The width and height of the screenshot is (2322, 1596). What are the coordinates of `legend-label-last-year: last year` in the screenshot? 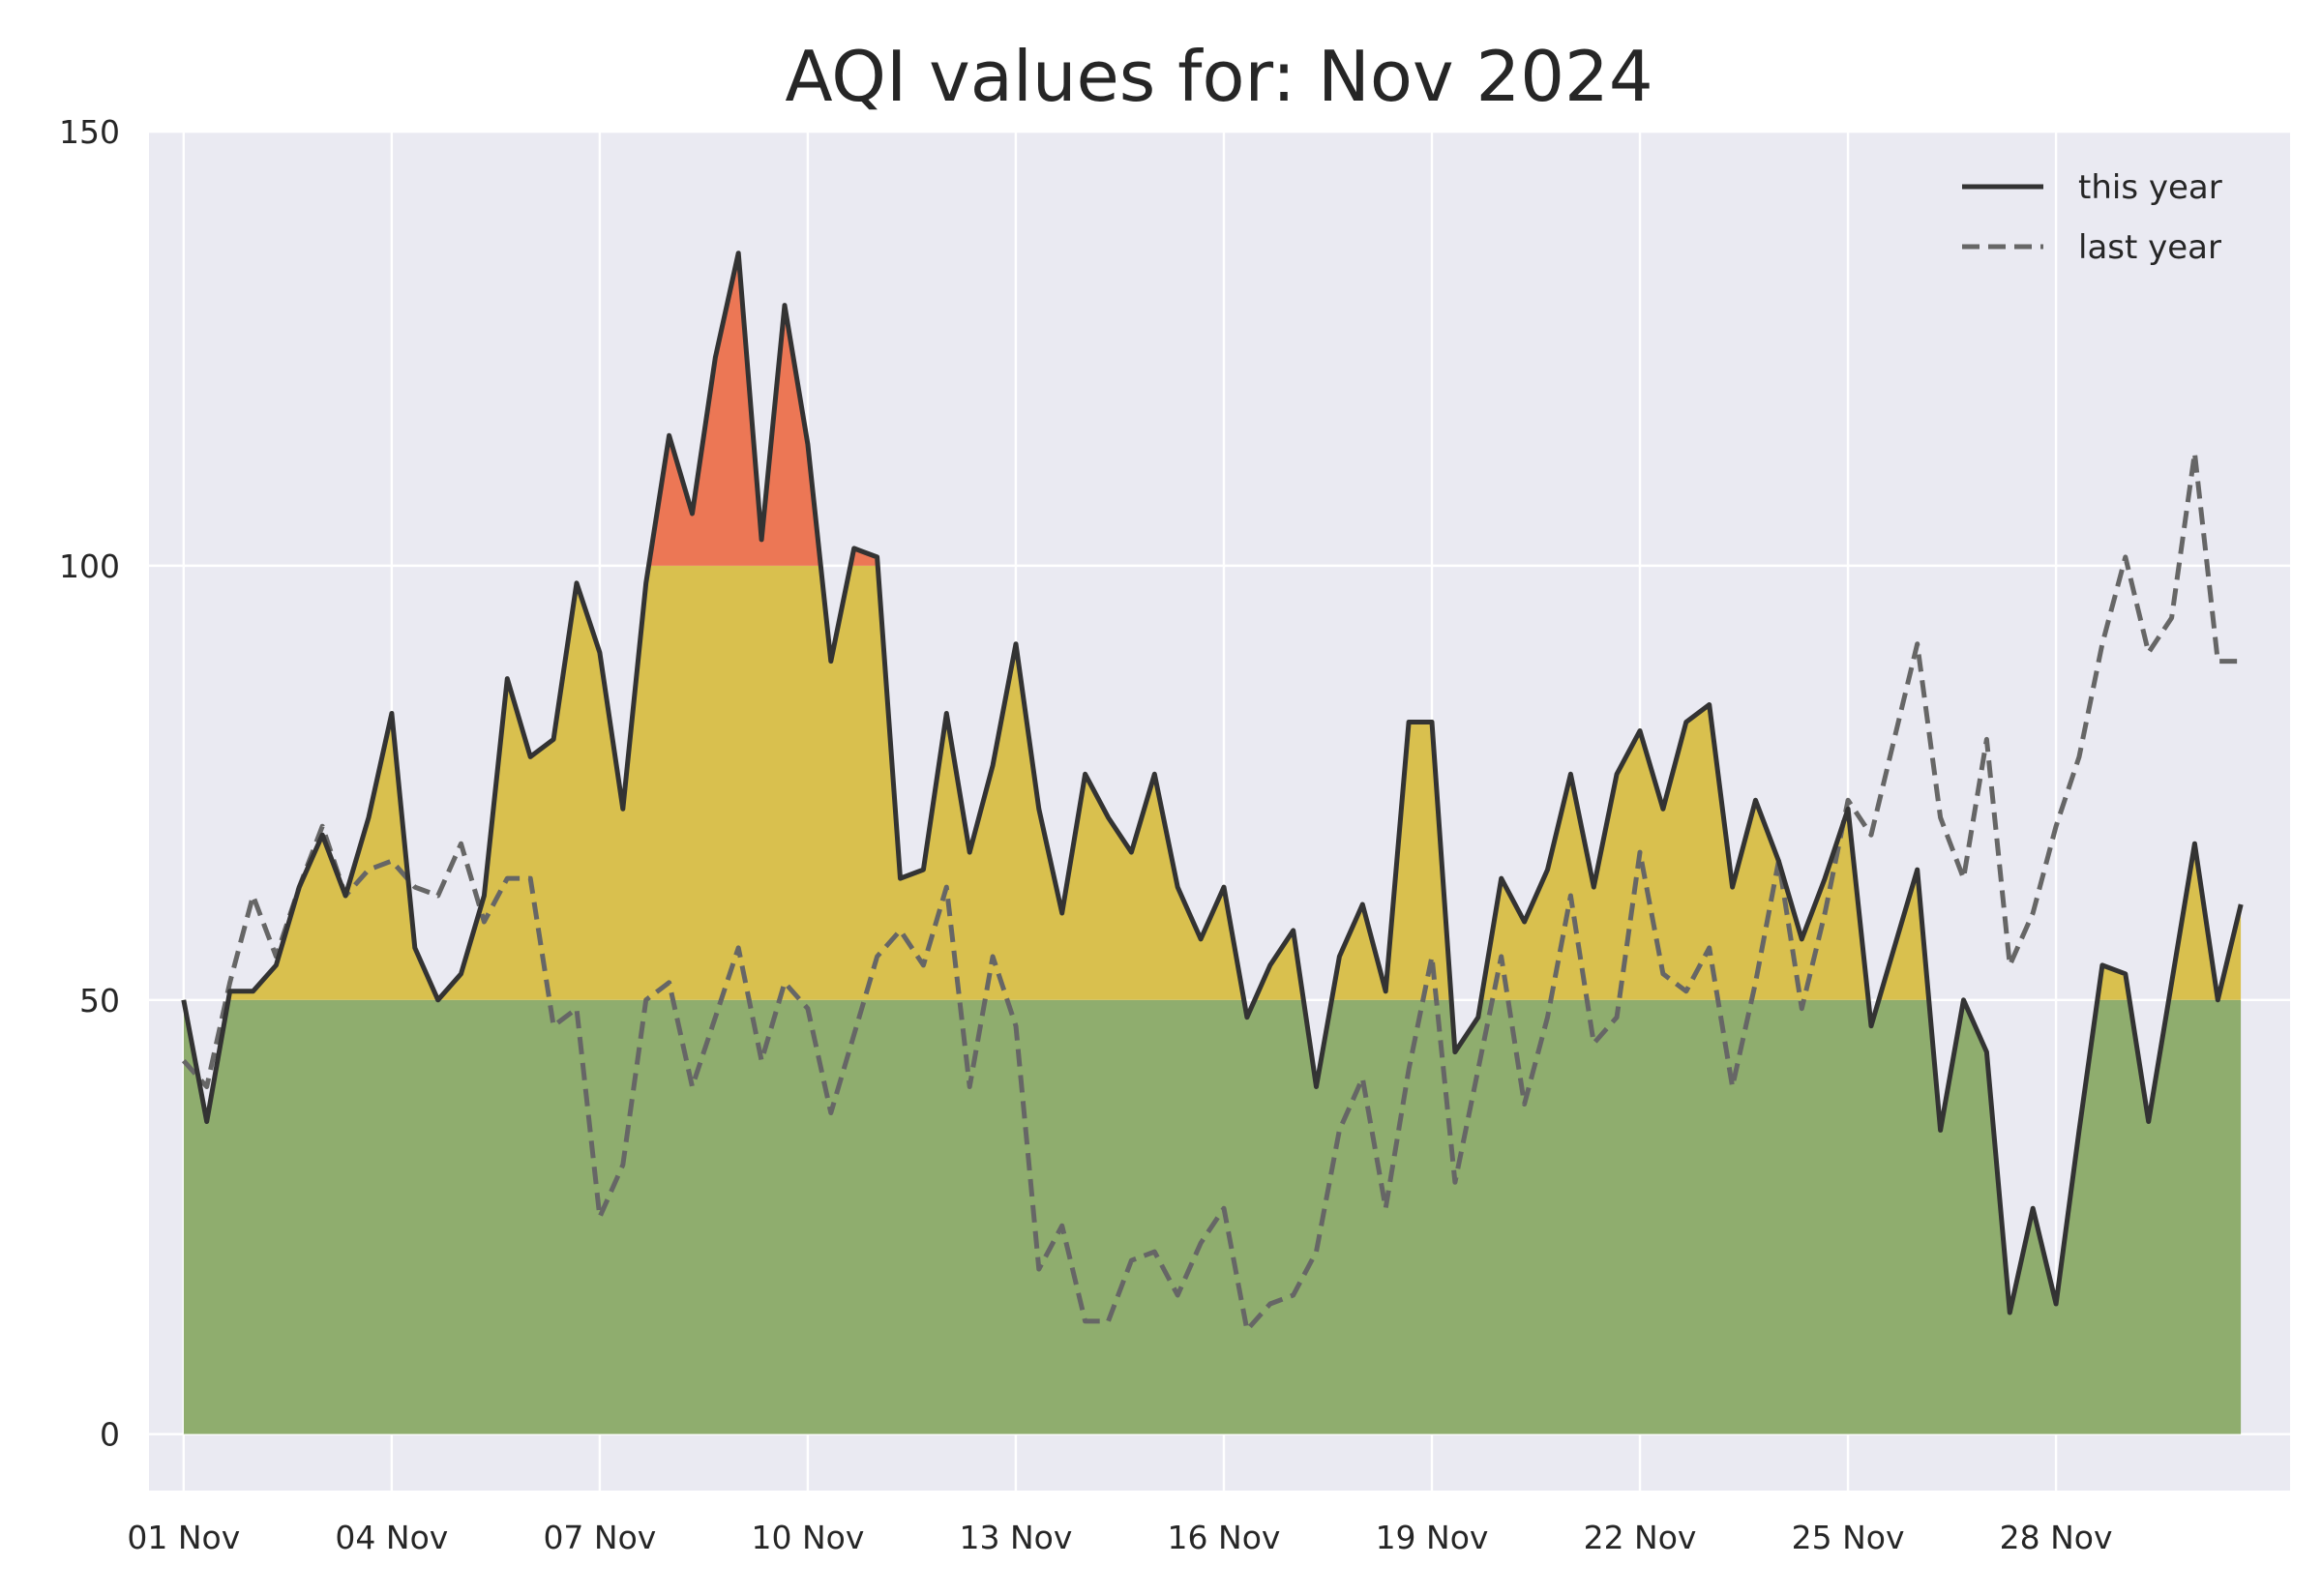 It's located at (2149, 247).